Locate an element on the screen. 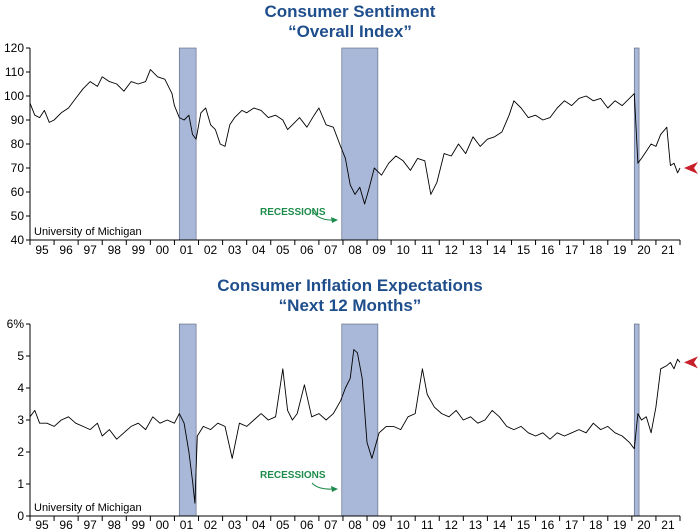 Image resolution: width=700 pixels, height=532 pixels. chart1-x-tick-label: 15 is located at coordinates (524, 250).